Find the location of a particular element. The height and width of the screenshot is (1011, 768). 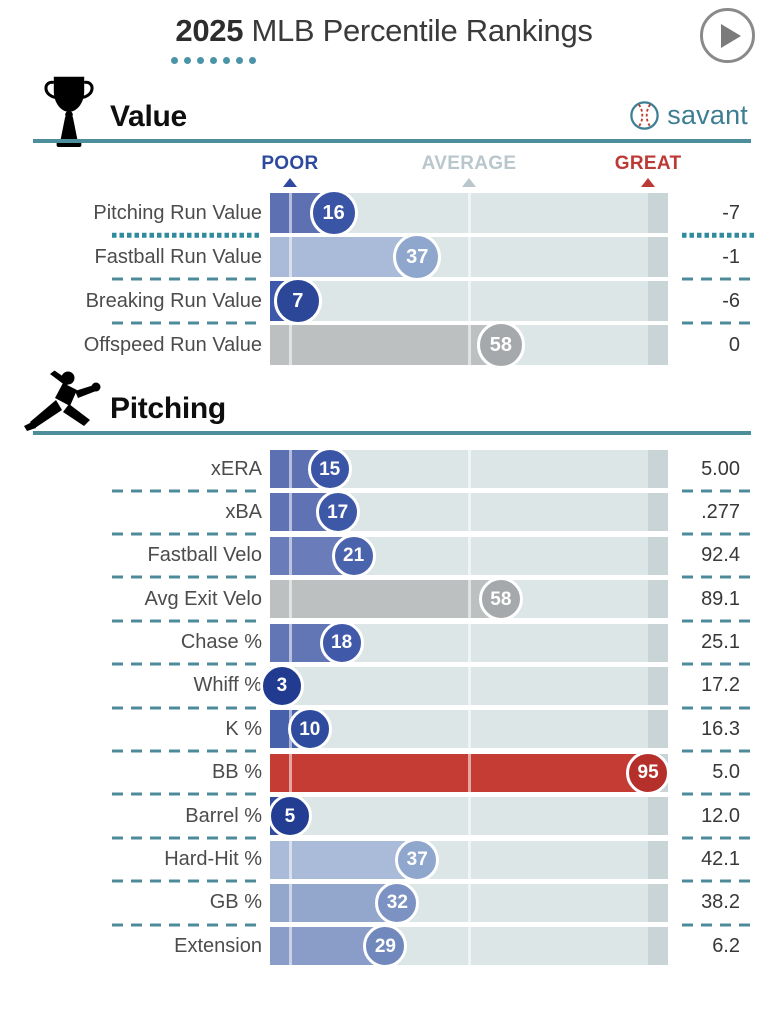

percentile-bar: 18 is located at coordinates (469, 642).